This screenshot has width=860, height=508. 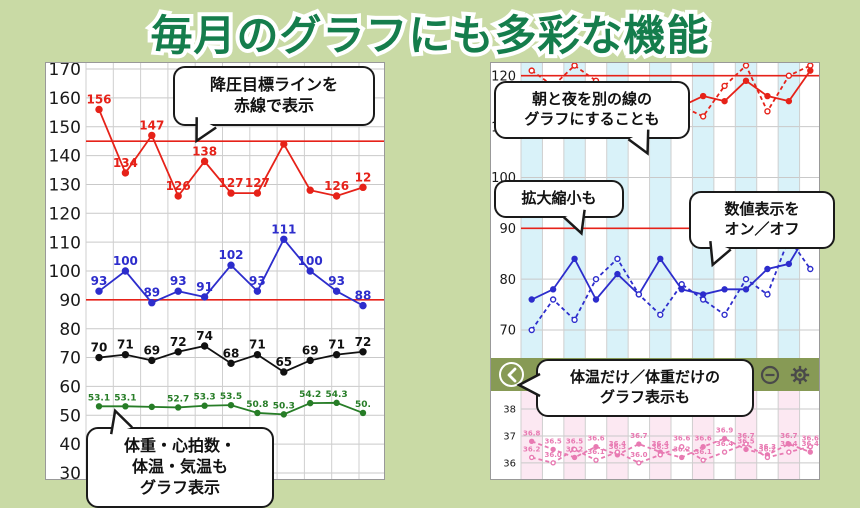 What do you see at coordinates (800, 375) in the screenshot?
I see `settings-gear-icon` at bounding box center [800, 375].